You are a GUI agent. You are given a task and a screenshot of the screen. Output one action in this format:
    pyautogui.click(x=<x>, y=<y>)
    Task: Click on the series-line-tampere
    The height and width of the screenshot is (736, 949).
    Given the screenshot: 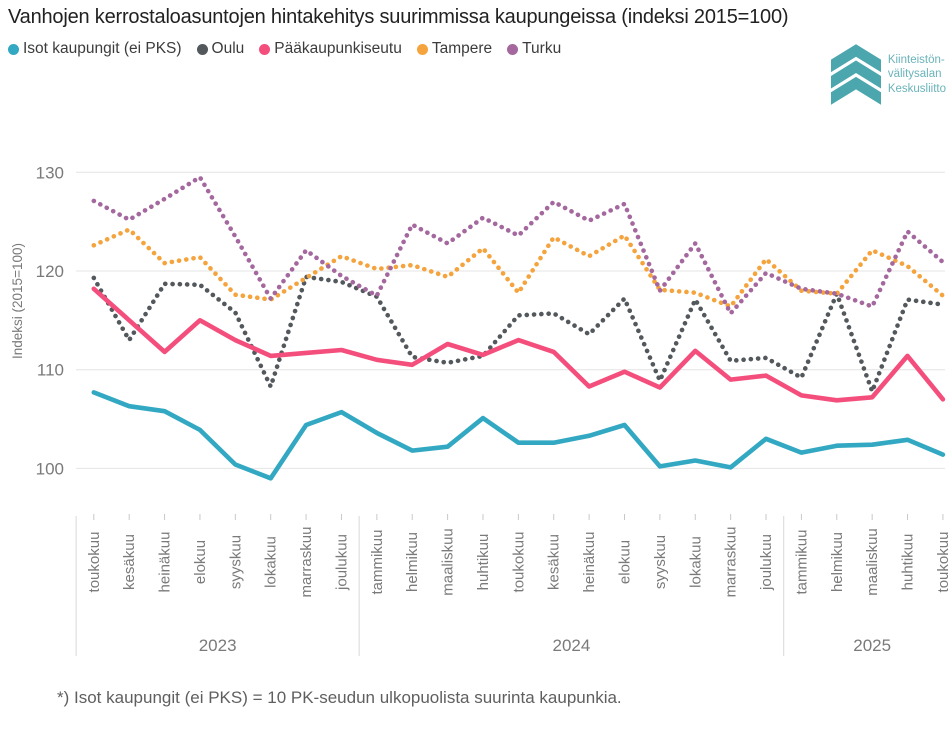 What is the action you would take?
    pyautogui.click(x=518, y=268)
    